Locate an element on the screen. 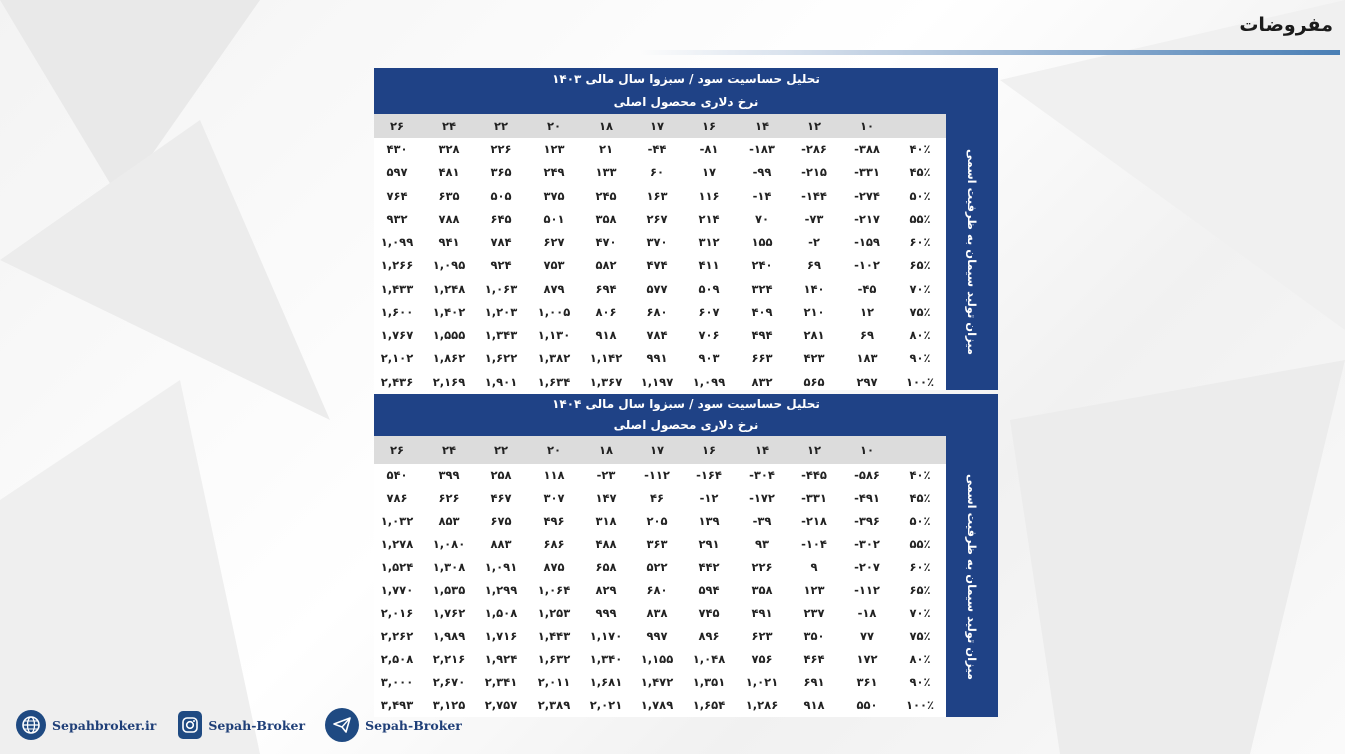 Image resolution: width=1345 pixels, height=754 pixels. table-cell: ۱۵۵ is located at coordinates (762, 242).